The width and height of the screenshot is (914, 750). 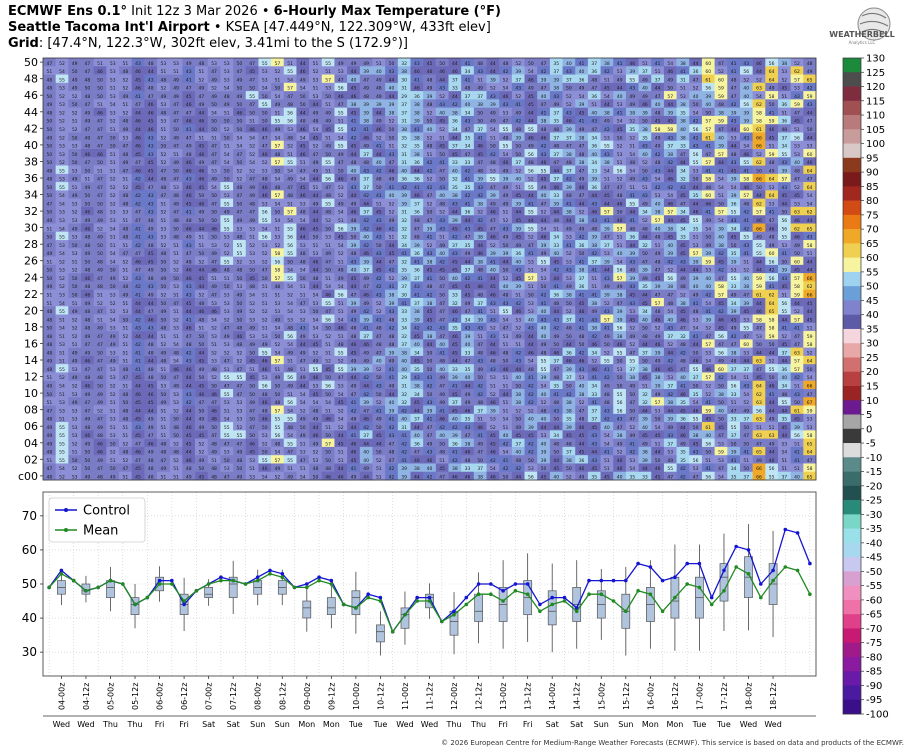 I want to click on heatmap-cell-value: 45, so click(x=658, y=279).